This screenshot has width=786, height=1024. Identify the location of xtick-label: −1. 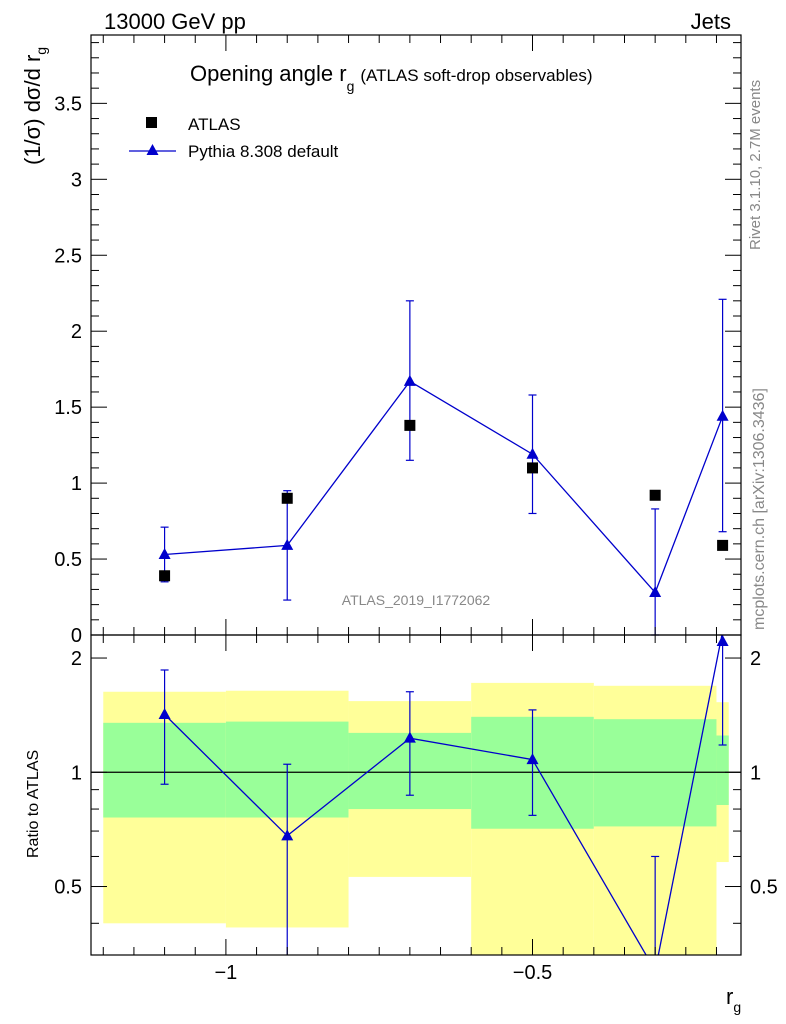
(225, 973).